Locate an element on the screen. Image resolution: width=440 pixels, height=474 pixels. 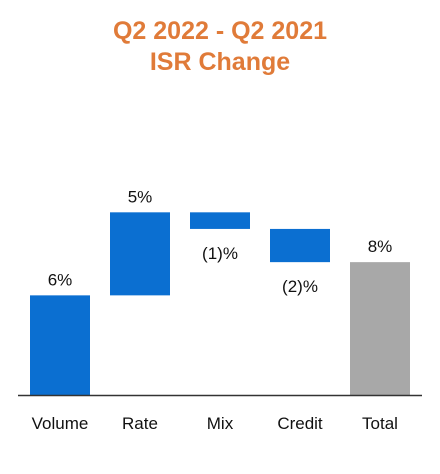
category-label-total: Total is located at coordinates (380, 423).